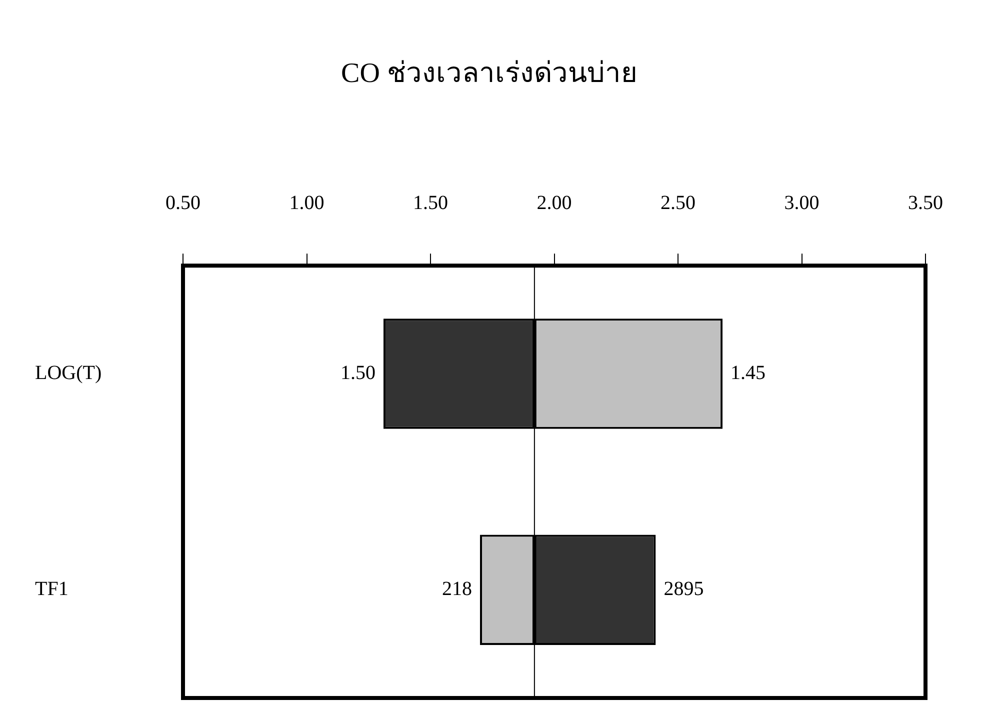 The image size is (981, 720). I want to click on y-tick-label: TF1, so click(51, 589).